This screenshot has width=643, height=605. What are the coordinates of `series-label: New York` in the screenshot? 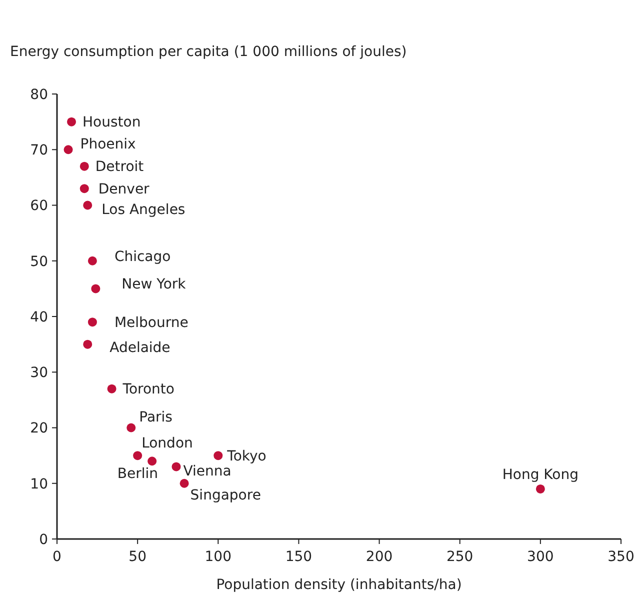 It's located at (154, 284).